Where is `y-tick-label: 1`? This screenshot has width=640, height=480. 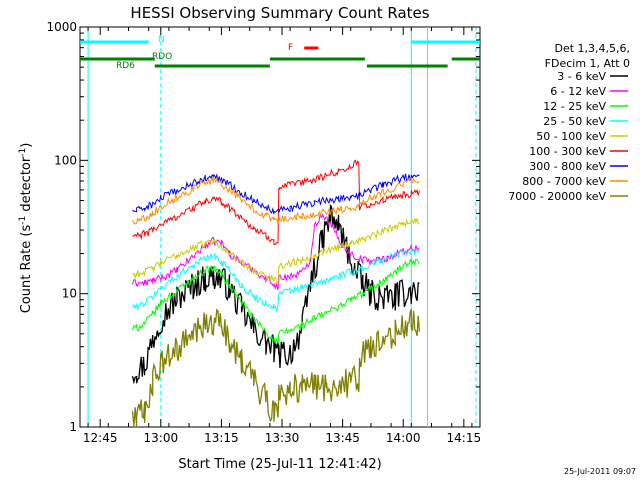
y-tick-label: 1 is located at coordinates (73, 427).